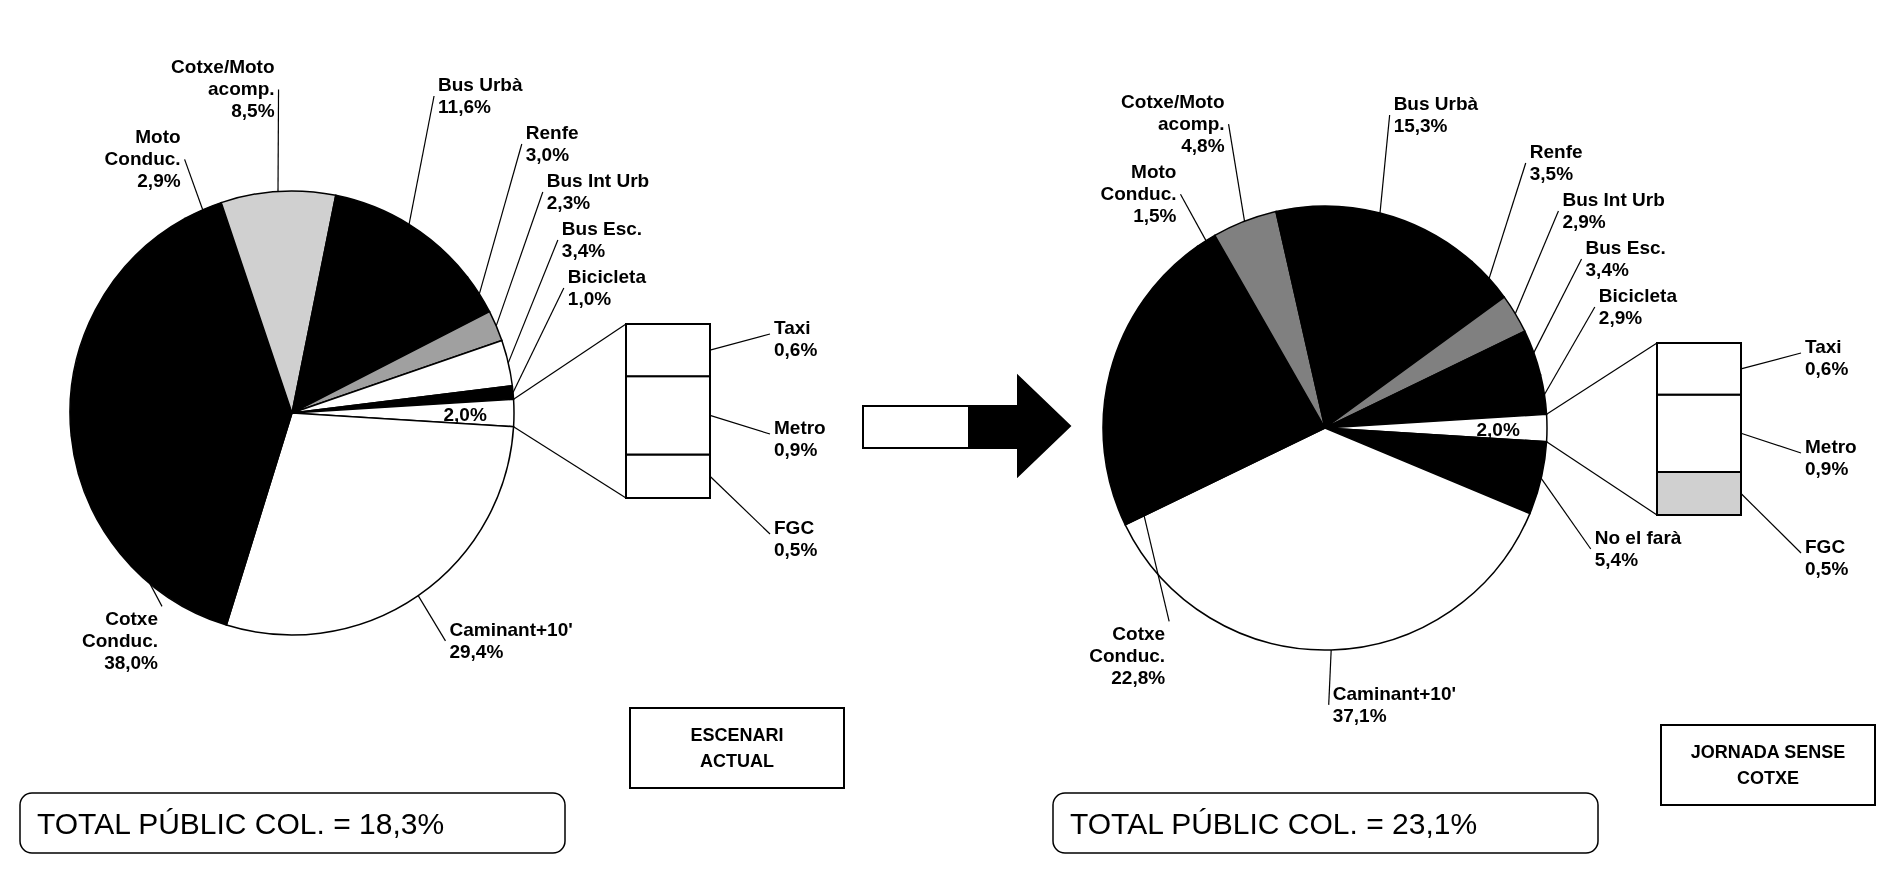  What do you see at coordinates (737, 748) in the screenshot?
I see `text: ESCENARI ACTUAL` at bounding box center [737, 748].